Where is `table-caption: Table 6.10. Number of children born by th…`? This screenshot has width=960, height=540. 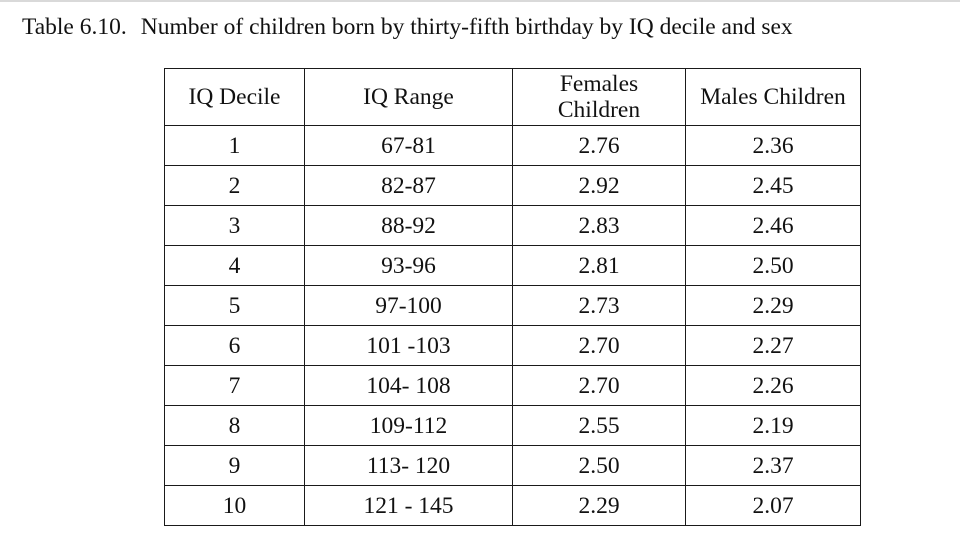 table-caption: Table 6.10. Number of children born by th… is located at coordinates (407, 27).